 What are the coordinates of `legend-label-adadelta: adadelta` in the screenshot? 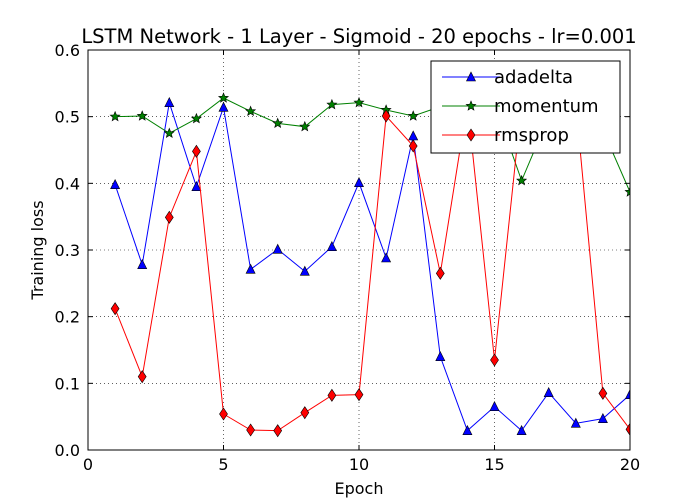 It's located at (533, 77).